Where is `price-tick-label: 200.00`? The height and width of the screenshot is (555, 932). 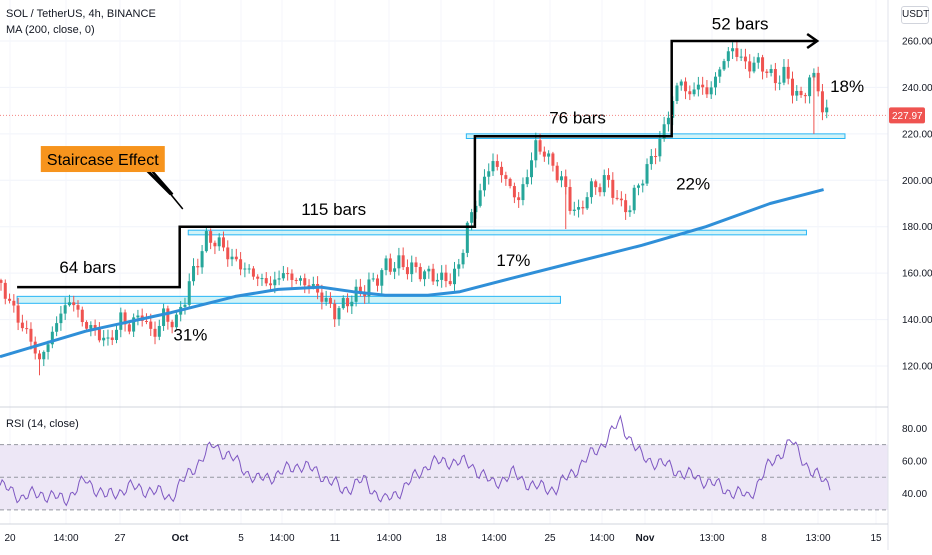
price-tick-label: 200.00 is located at coordinates (917, 181).